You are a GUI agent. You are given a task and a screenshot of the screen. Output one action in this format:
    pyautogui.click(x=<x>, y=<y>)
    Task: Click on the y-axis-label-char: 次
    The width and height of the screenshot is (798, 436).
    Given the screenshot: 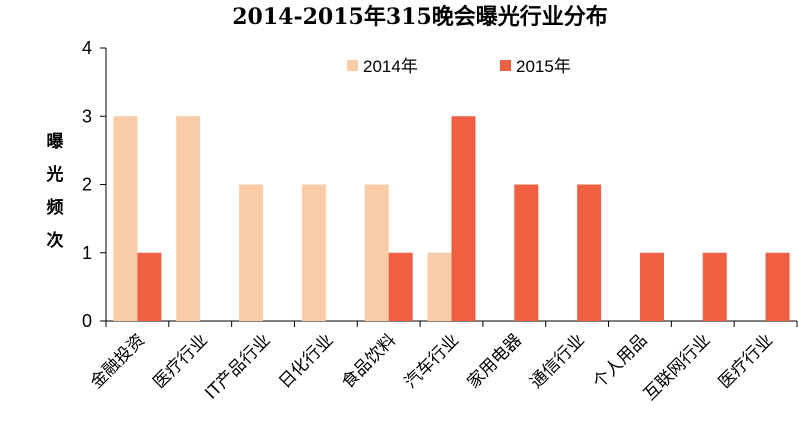 What is the action you would take?
    pyautogui.click(x=55, y=240)
    